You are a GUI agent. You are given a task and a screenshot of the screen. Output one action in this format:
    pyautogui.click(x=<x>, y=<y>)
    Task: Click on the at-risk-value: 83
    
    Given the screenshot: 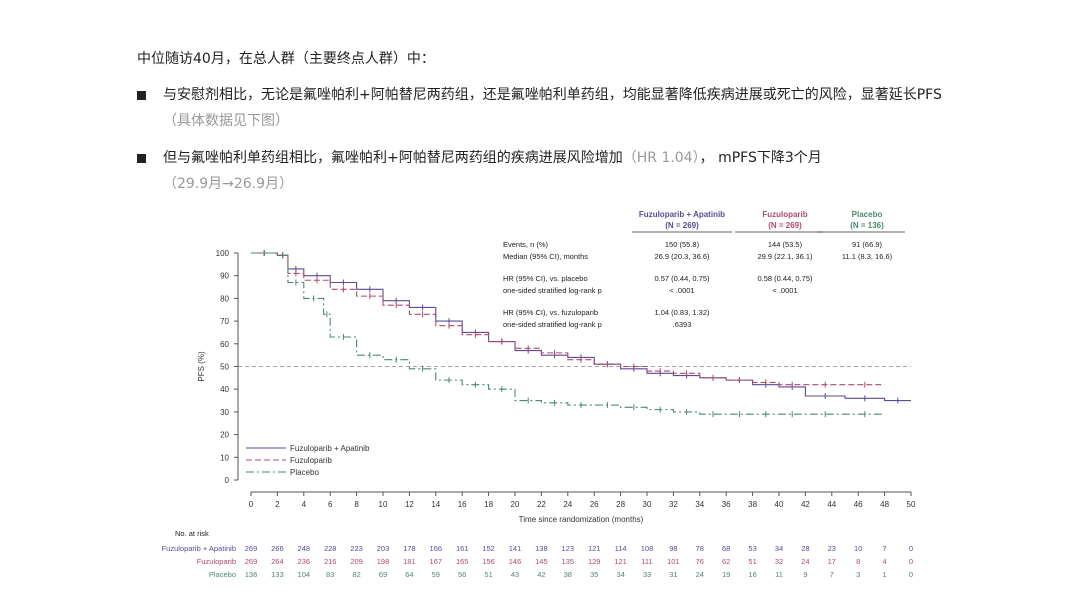 What is the action you would take?
    pyautogui.click(x=330, y=574)
    